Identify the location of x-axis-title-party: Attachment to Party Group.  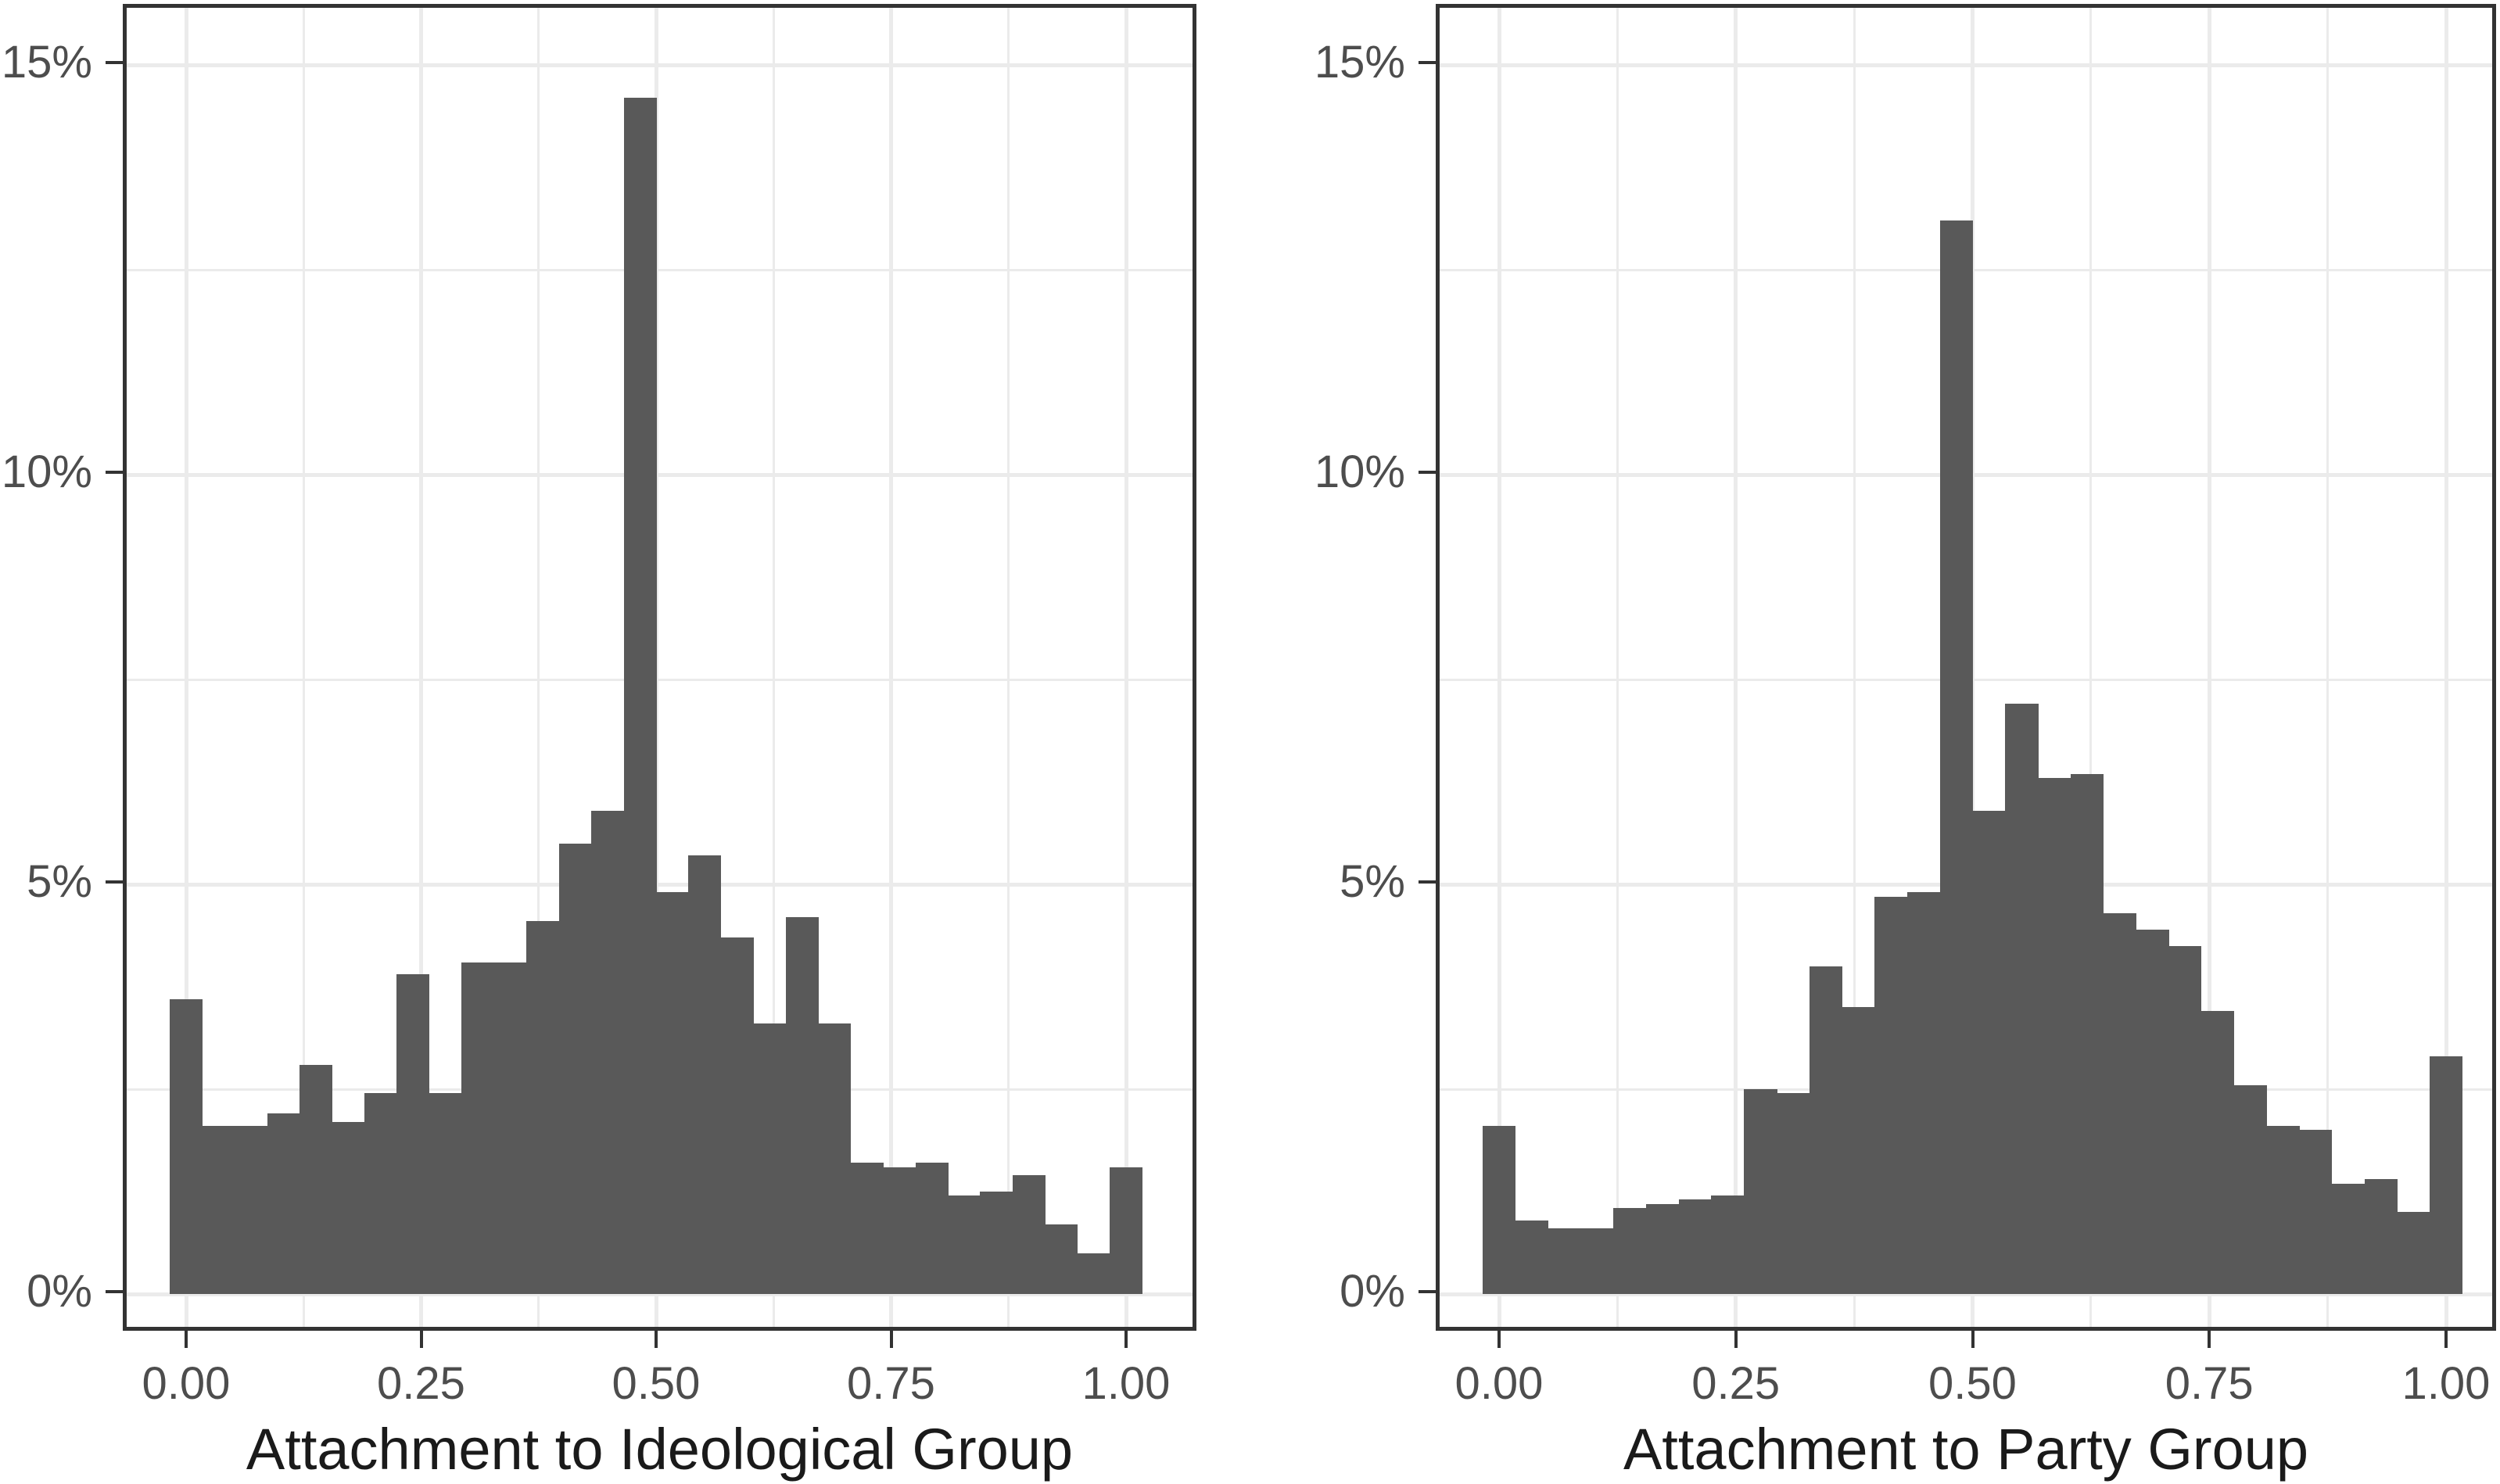
(1966, 1449).